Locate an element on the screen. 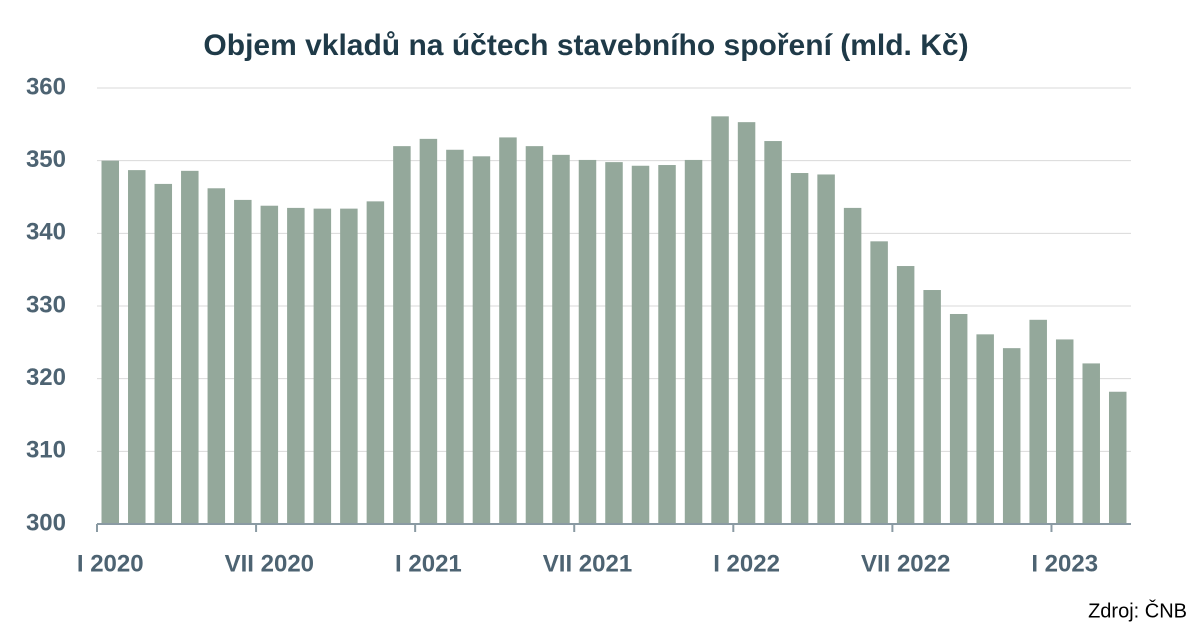 The height and width of the screenshot is (638, 1203). y-tick-label: 340 is located at coordinates (46, 232).